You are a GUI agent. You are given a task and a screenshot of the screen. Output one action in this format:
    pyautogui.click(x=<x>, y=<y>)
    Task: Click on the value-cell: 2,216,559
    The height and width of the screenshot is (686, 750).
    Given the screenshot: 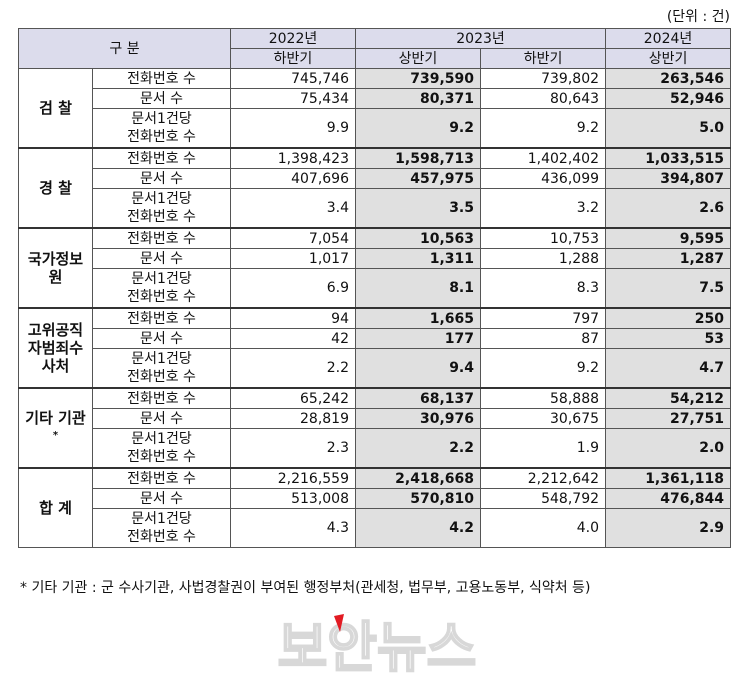 What is the action you would take?
    pyautogui.click(x=293, y=478)
    